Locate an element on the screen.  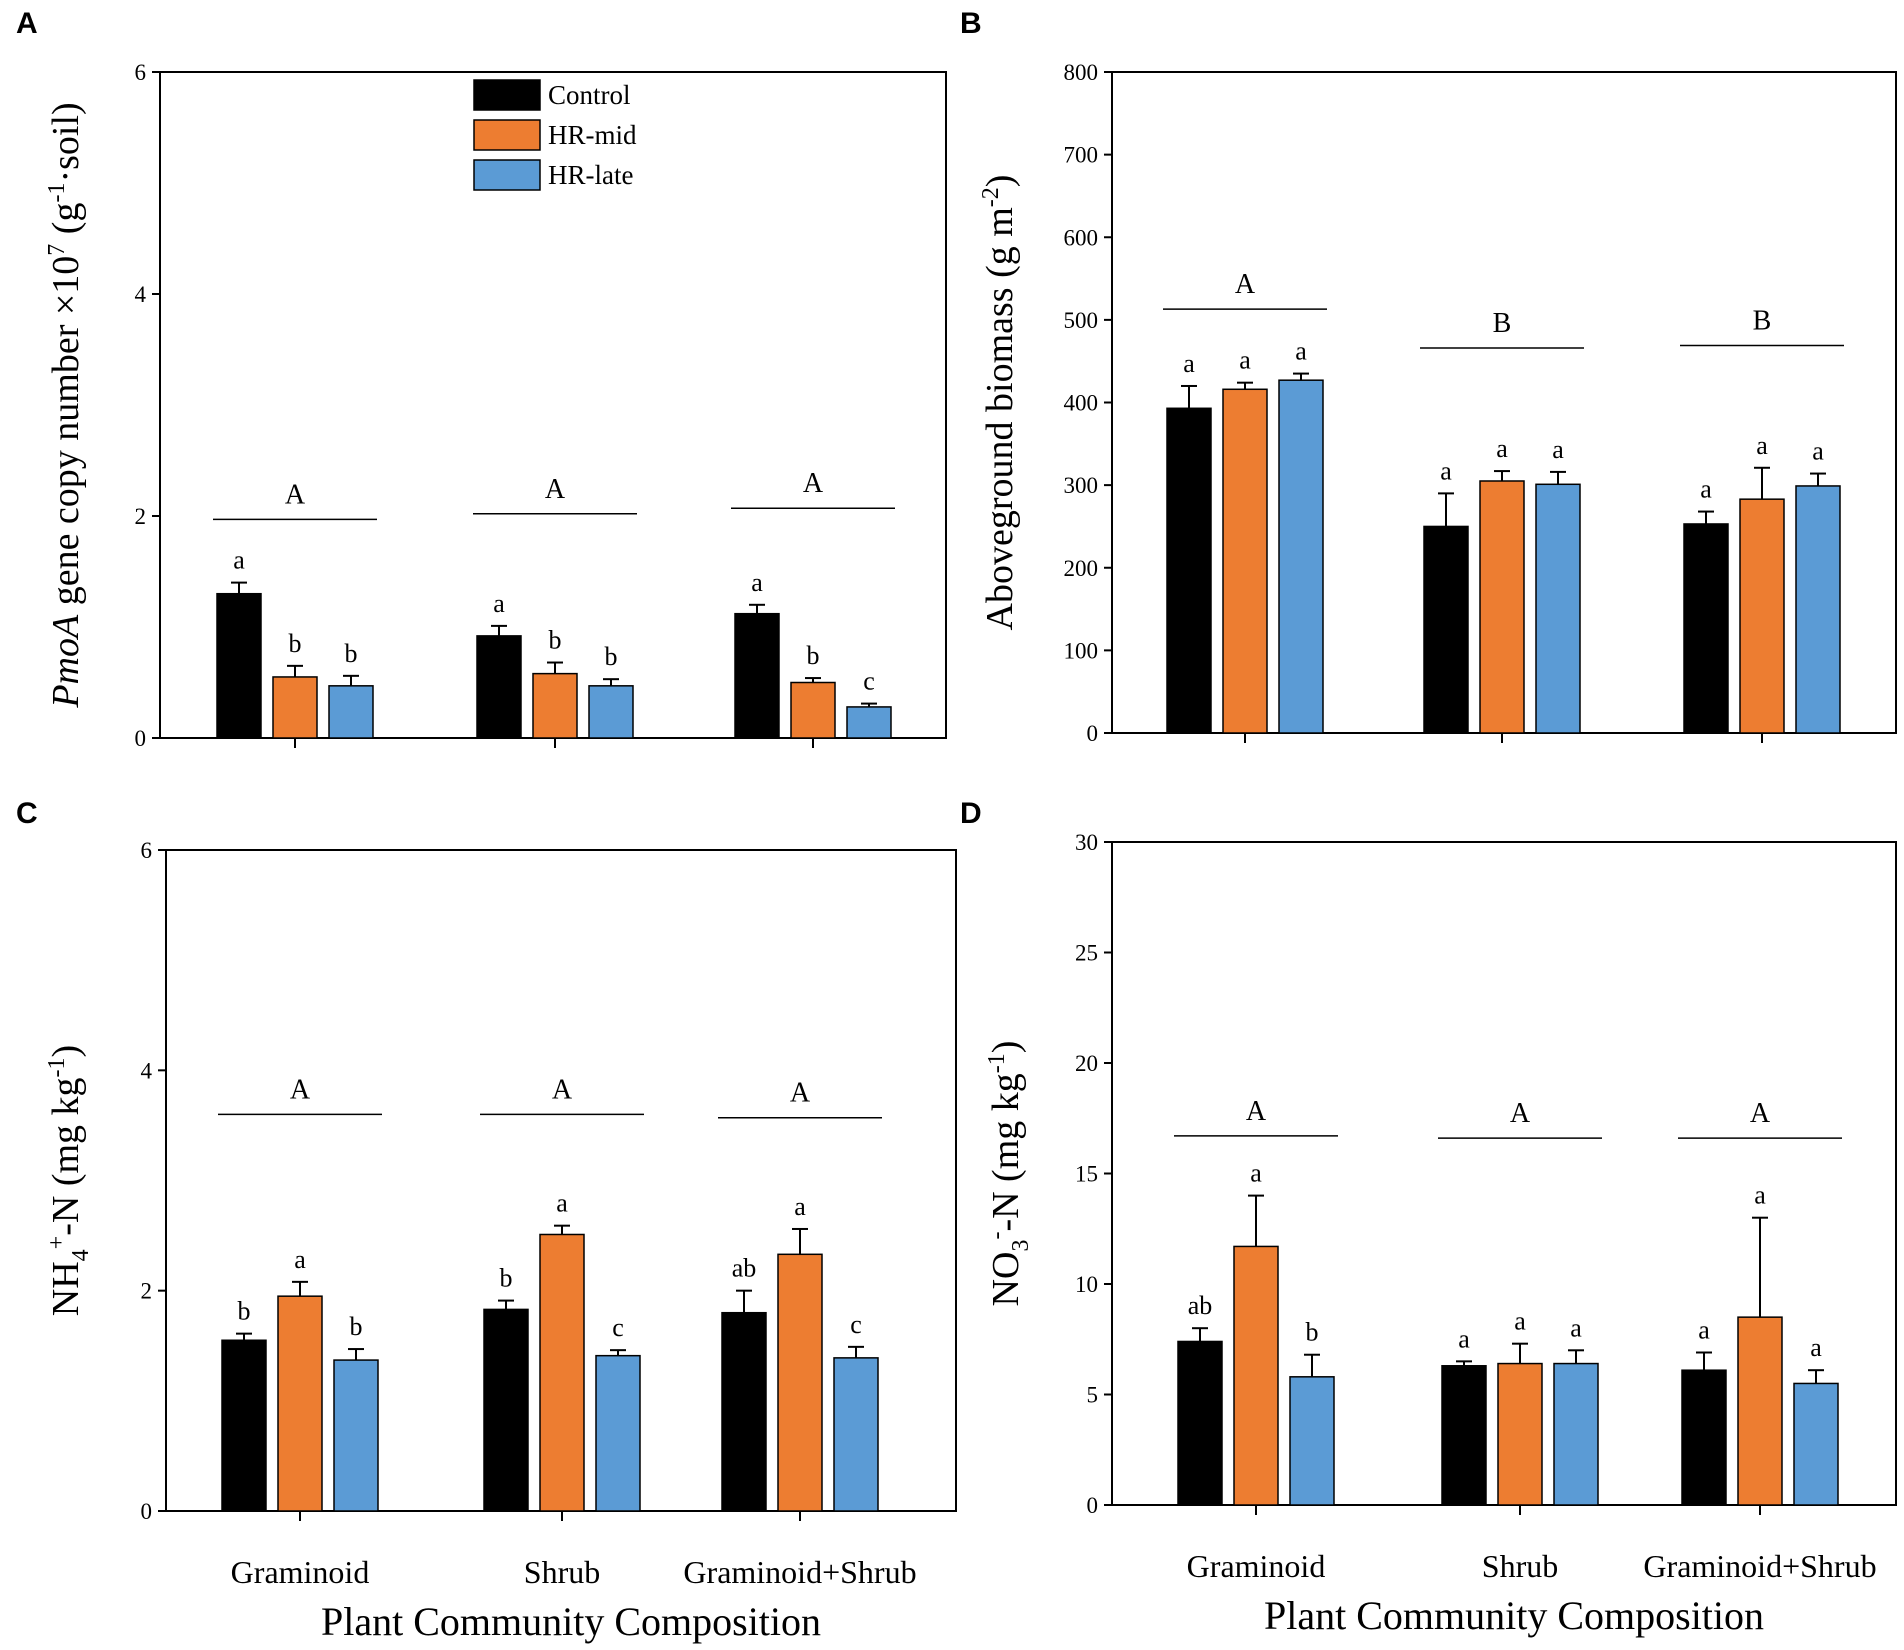
y-axis-title: NO3​-​-N (mg kg-1​) is located at coordinates (1009, 1174).